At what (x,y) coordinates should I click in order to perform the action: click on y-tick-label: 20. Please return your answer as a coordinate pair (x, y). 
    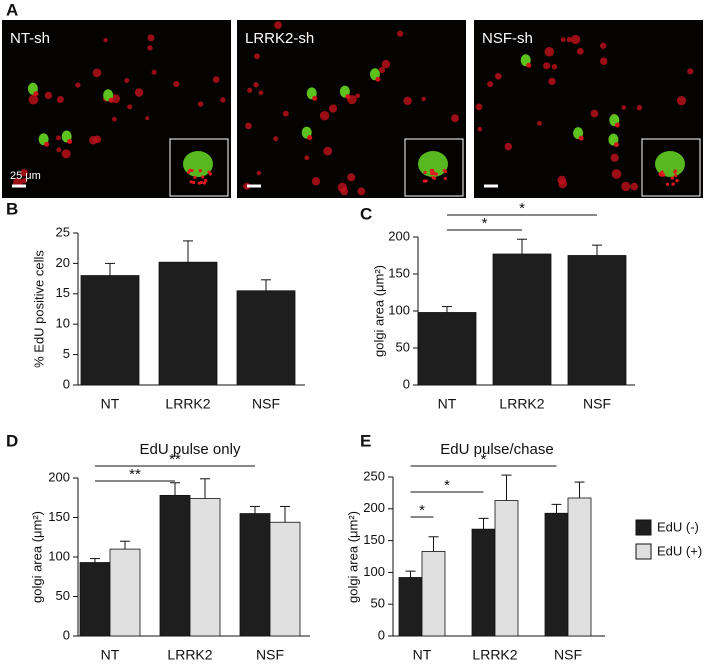
    Looking at the image, I should click on (63, 262).